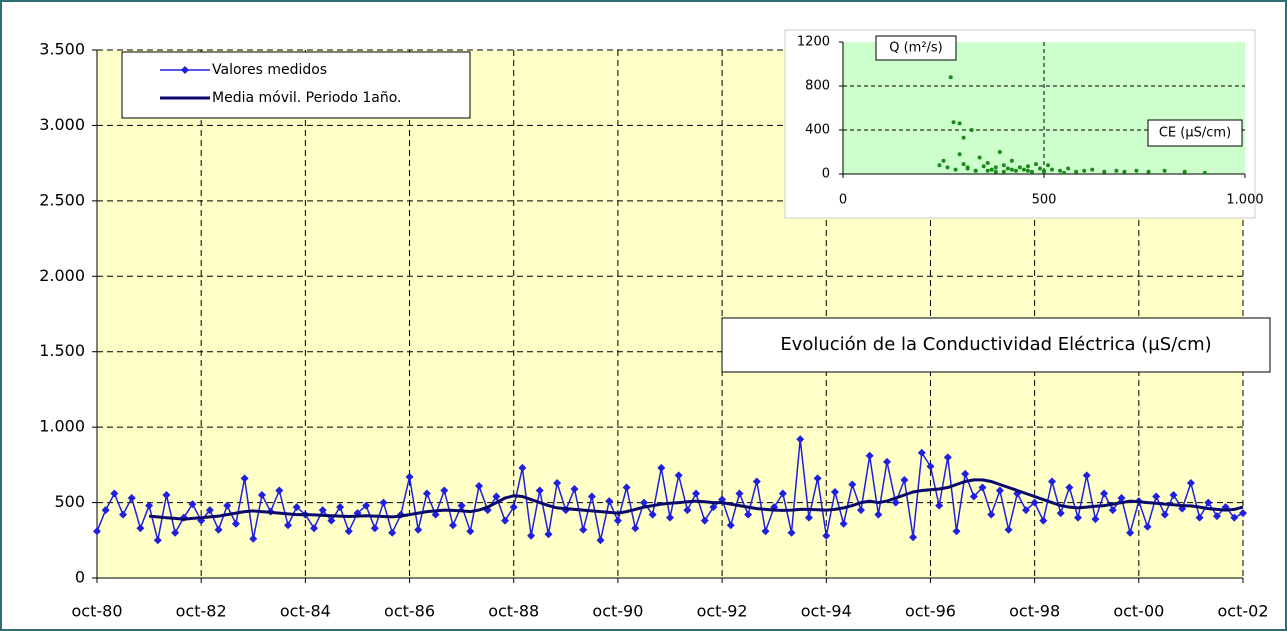 The image size is (1287, 631). Describe the element at coordinates (696, 499) in the screenshot. I see `series-line` at that location.